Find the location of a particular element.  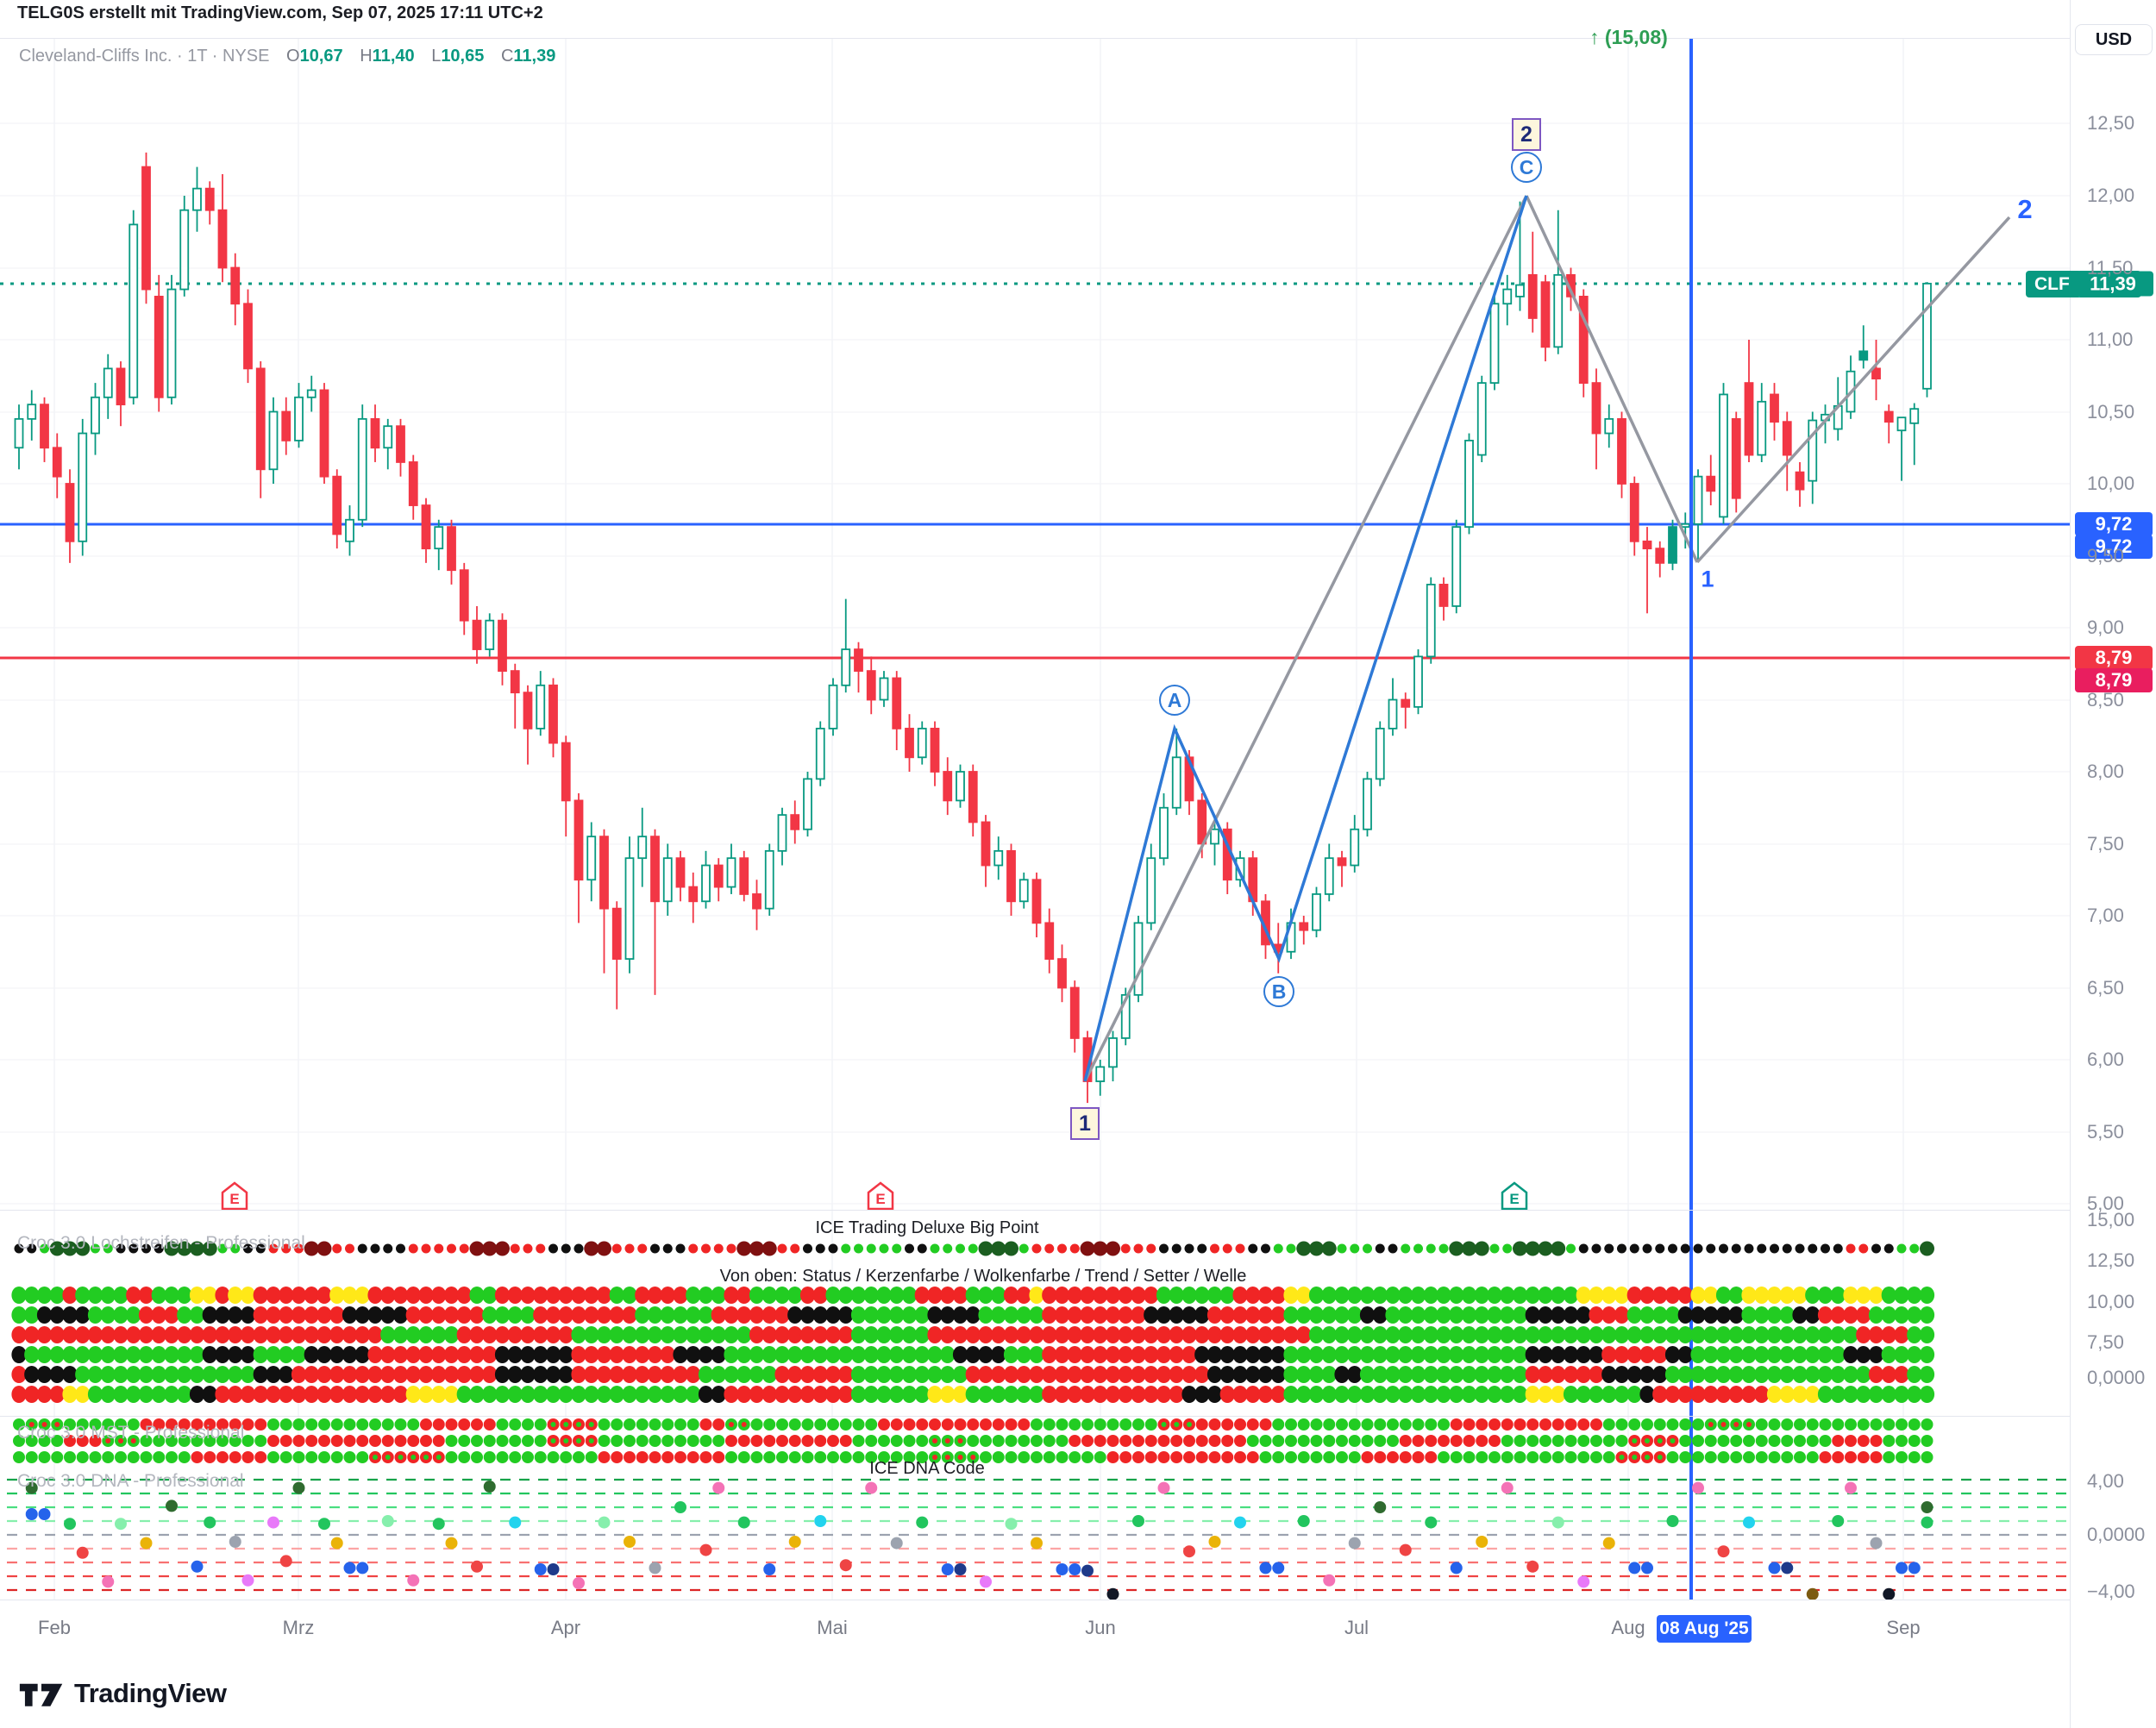

time-axis-label-apr: Apr is located at coordinates (565, 1627).